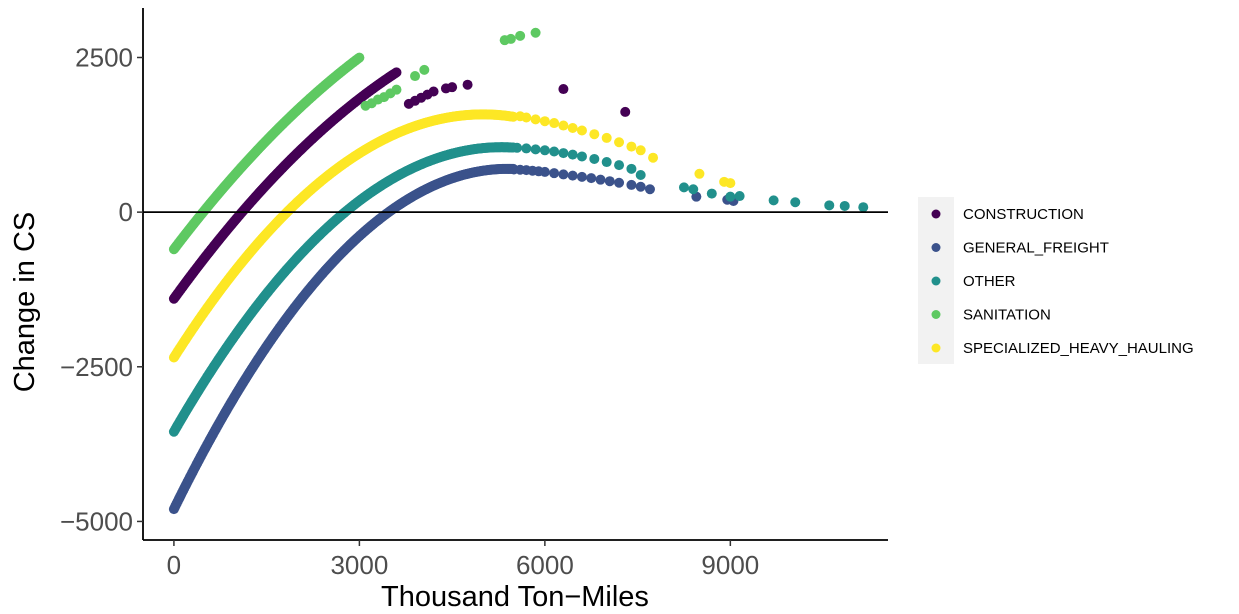 This screenshot has width=1239, height=614. I want to click on legend-label: CONSTRUCTION, so click(1023, 214).